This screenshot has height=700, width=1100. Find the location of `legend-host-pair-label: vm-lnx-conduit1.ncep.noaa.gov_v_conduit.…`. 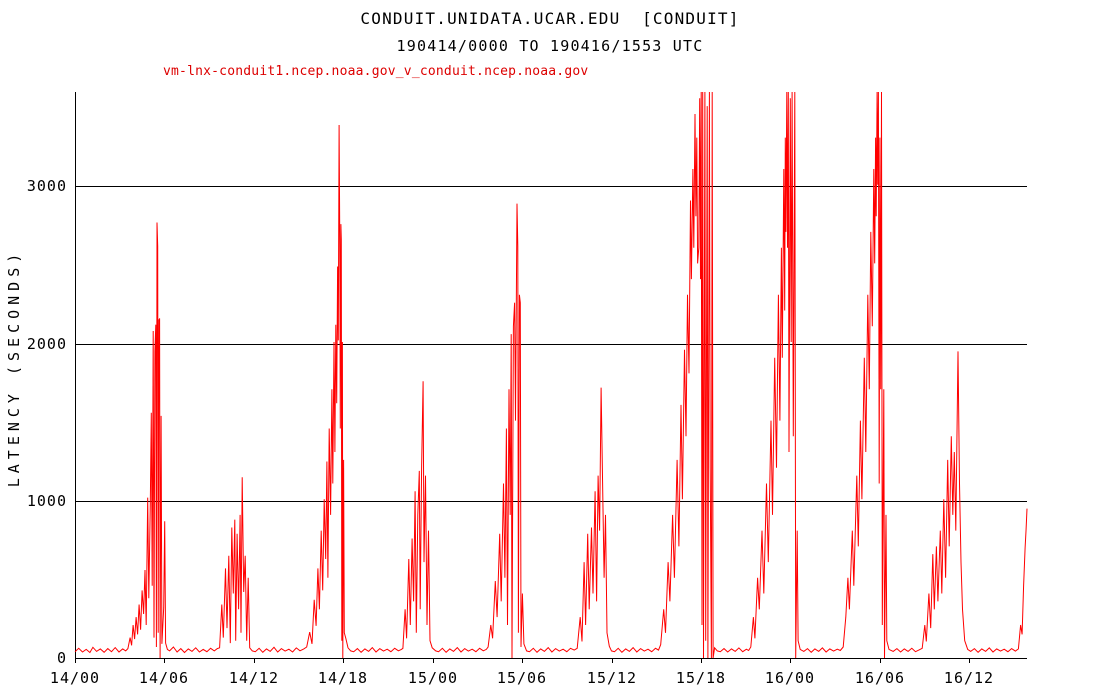

legend-host-pair-label: vm-lnx-conduit1.ncep.noaa.gov_v_conduit.… is located at coordinates (376, 71).